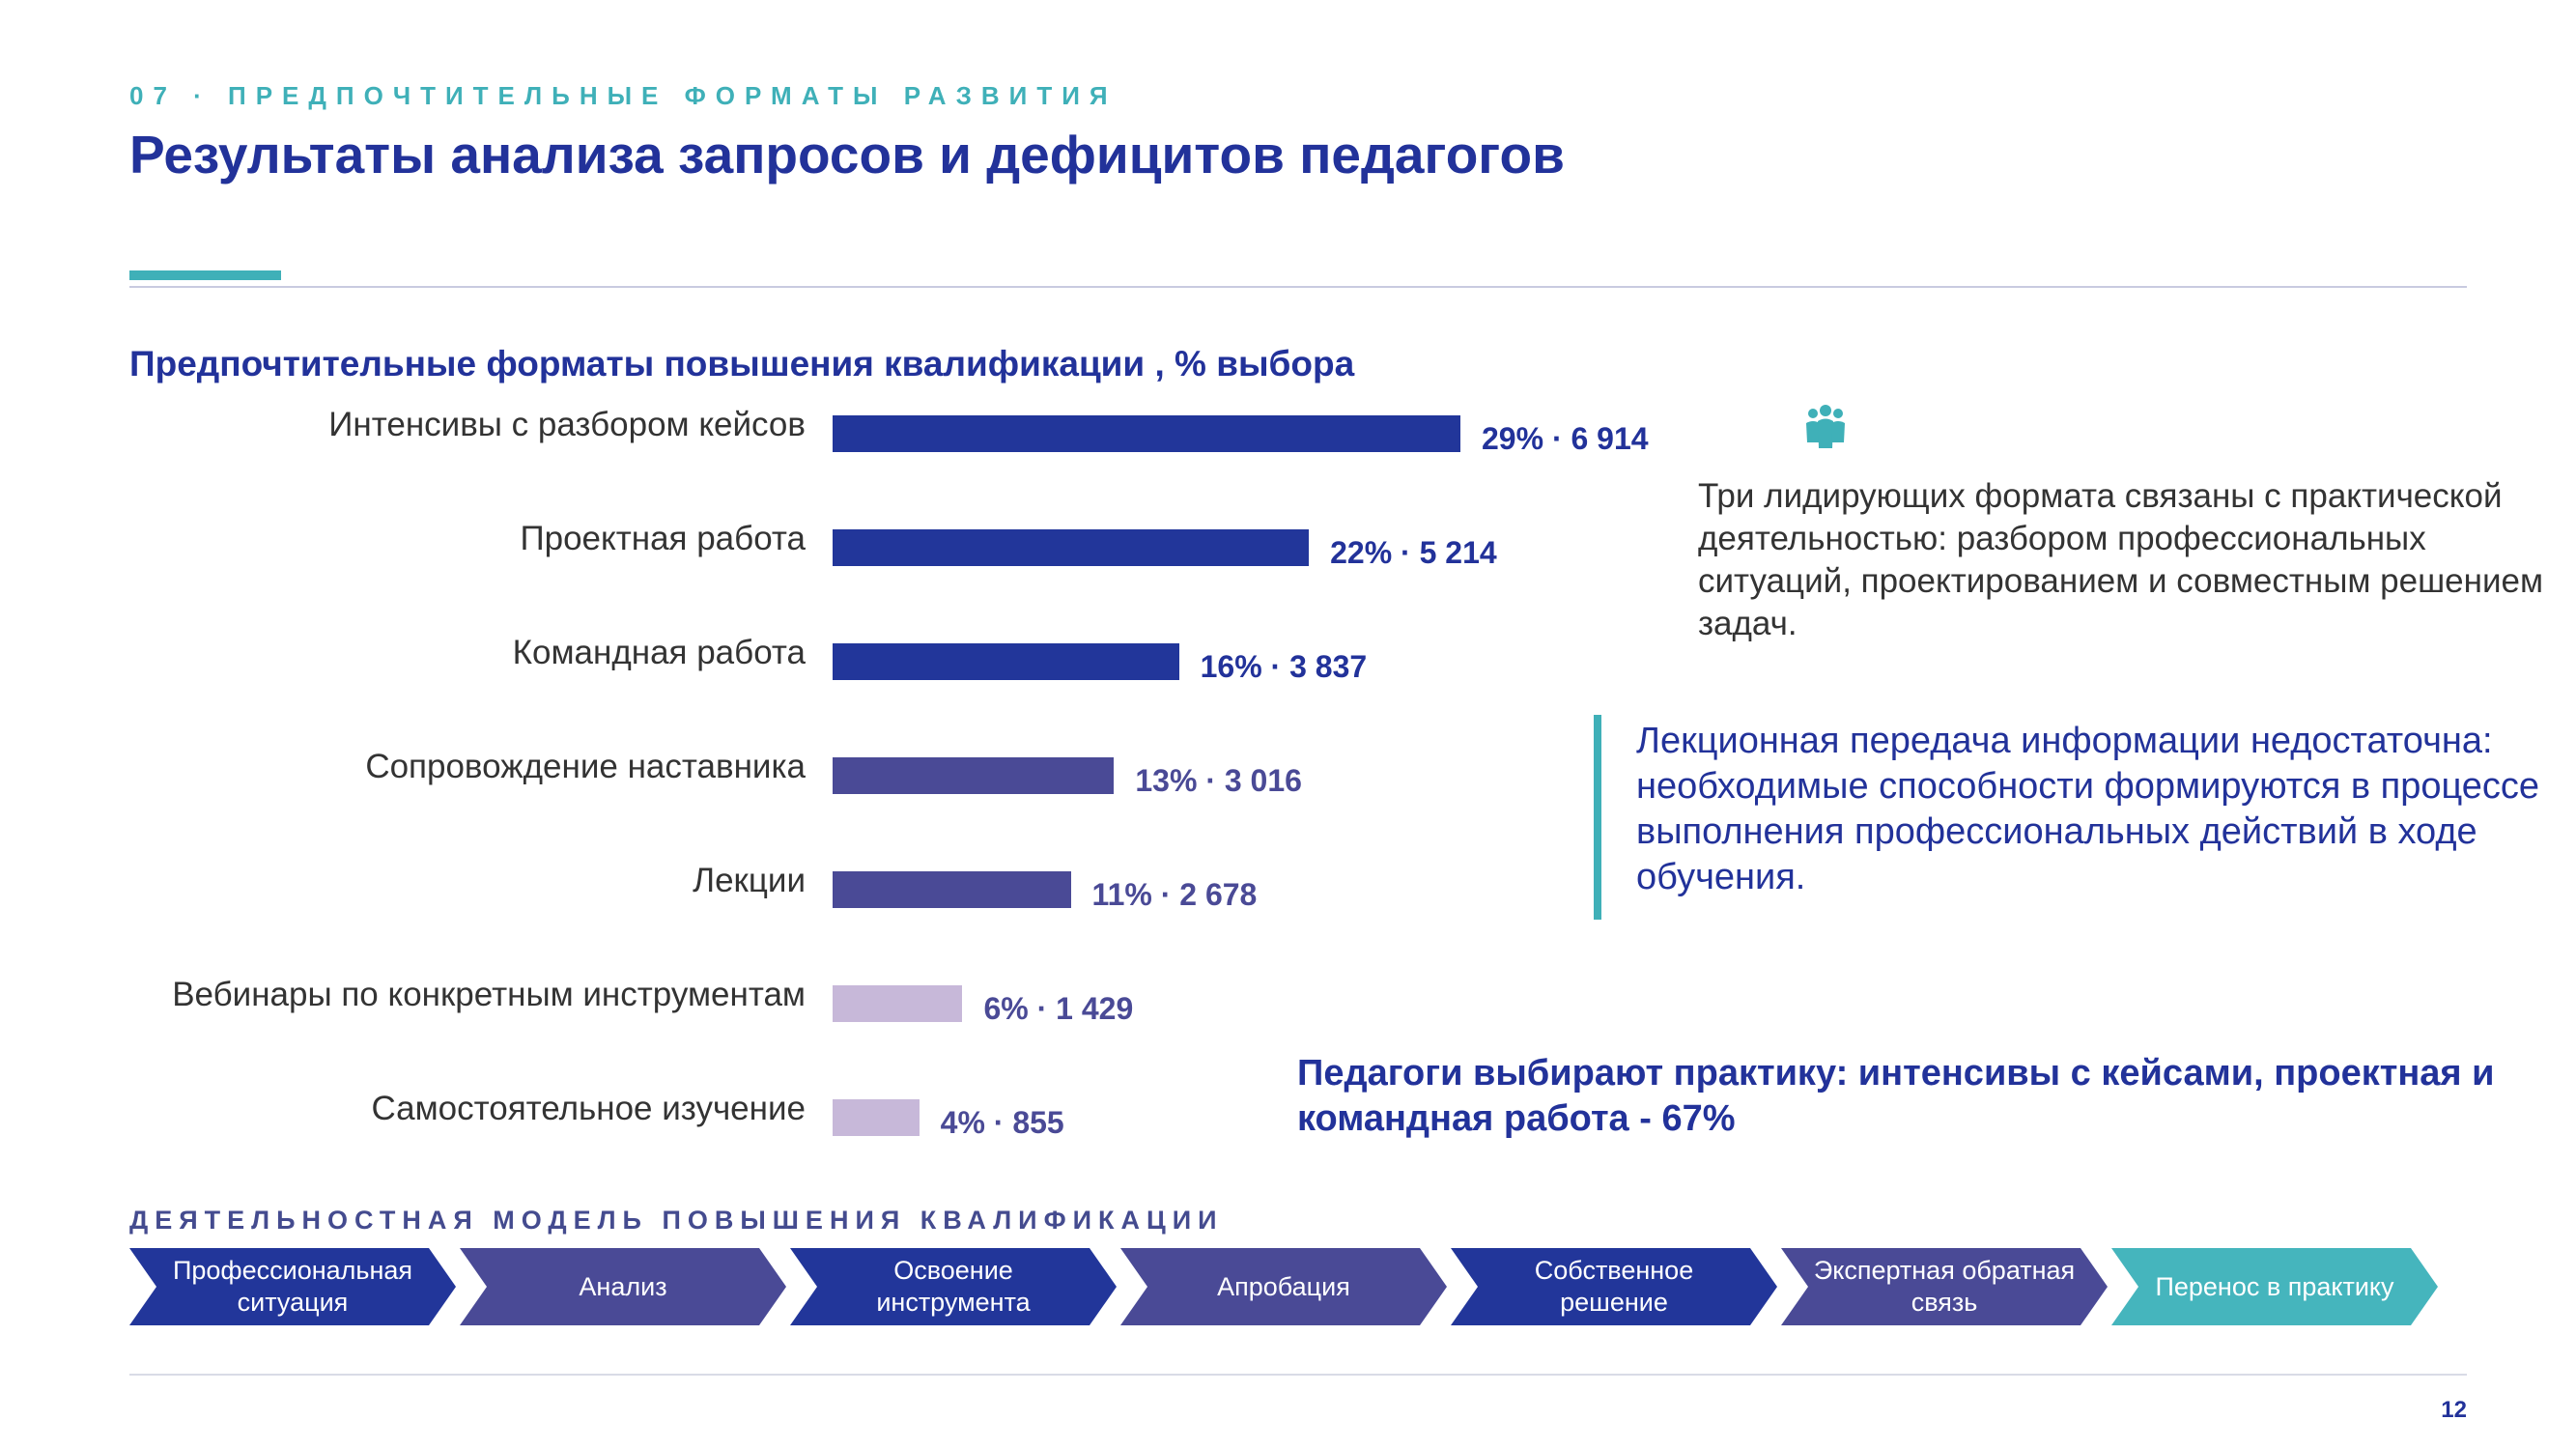 This screenshot has width=2576, height=1449. What do you see at coordinates (585, 766) in the screenshot?
I see `category-label: Сопровождение наставника` at bounding box center [585, 766].